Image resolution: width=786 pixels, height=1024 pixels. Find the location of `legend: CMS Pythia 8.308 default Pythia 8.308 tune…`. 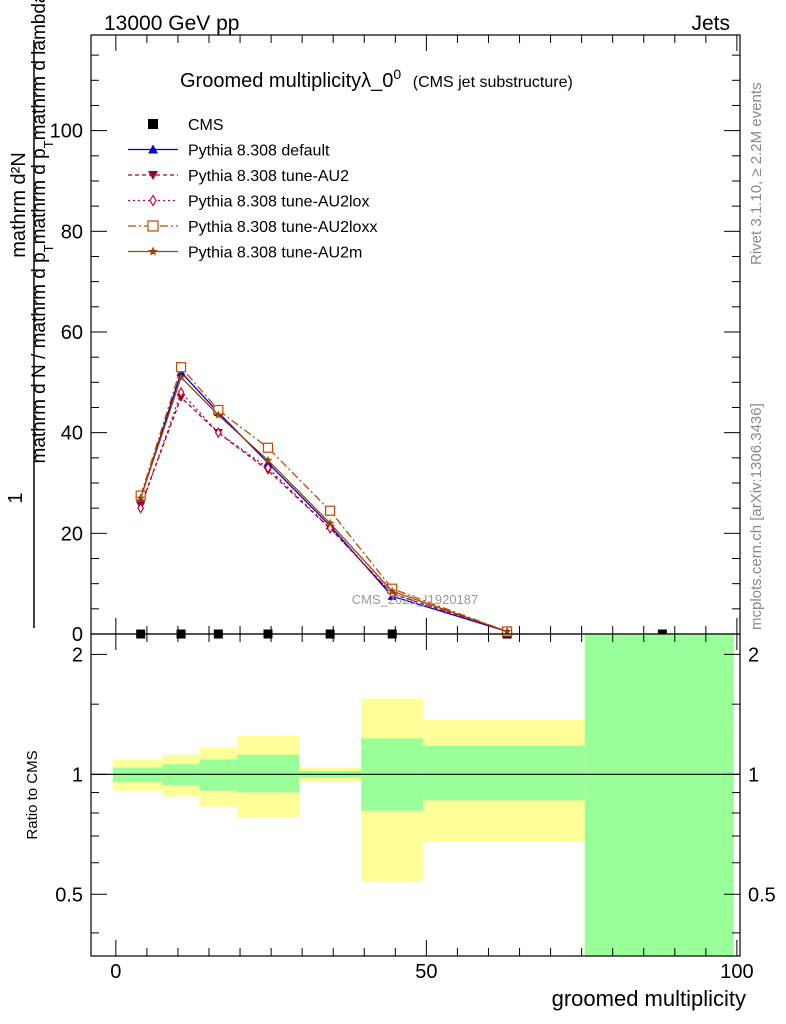

legend: CMS Pythia 8.308 default Pythia 8.308 tune… is located at coordinates (252, 189).